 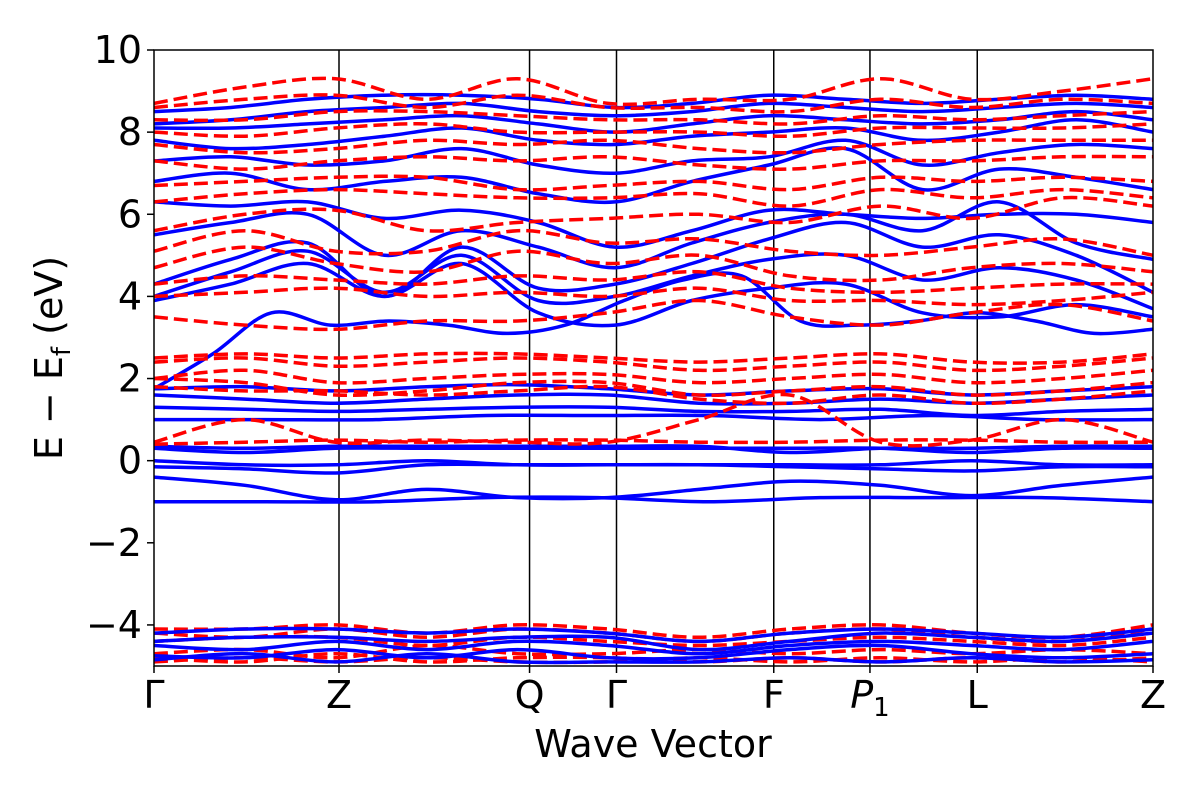 What do you see at coordinates (49, 408) in the screenshot?
I see `y-axis-title: E − E` at bounding box center [49, 408].